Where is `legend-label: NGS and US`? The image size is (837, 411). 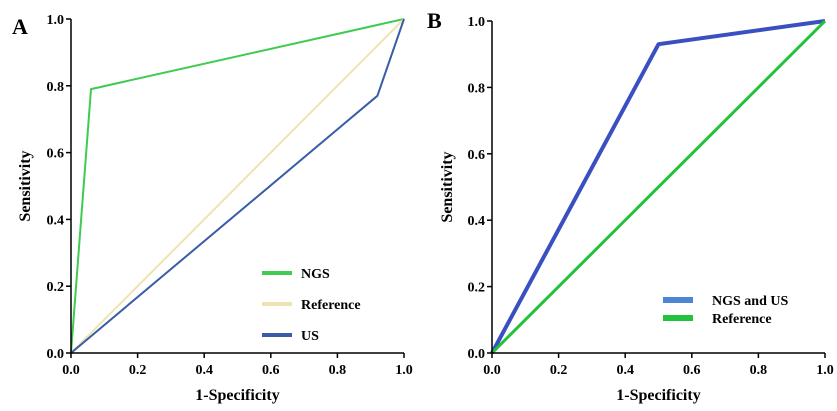 legend-label: NGS and US is located at coordinates (750, 301).